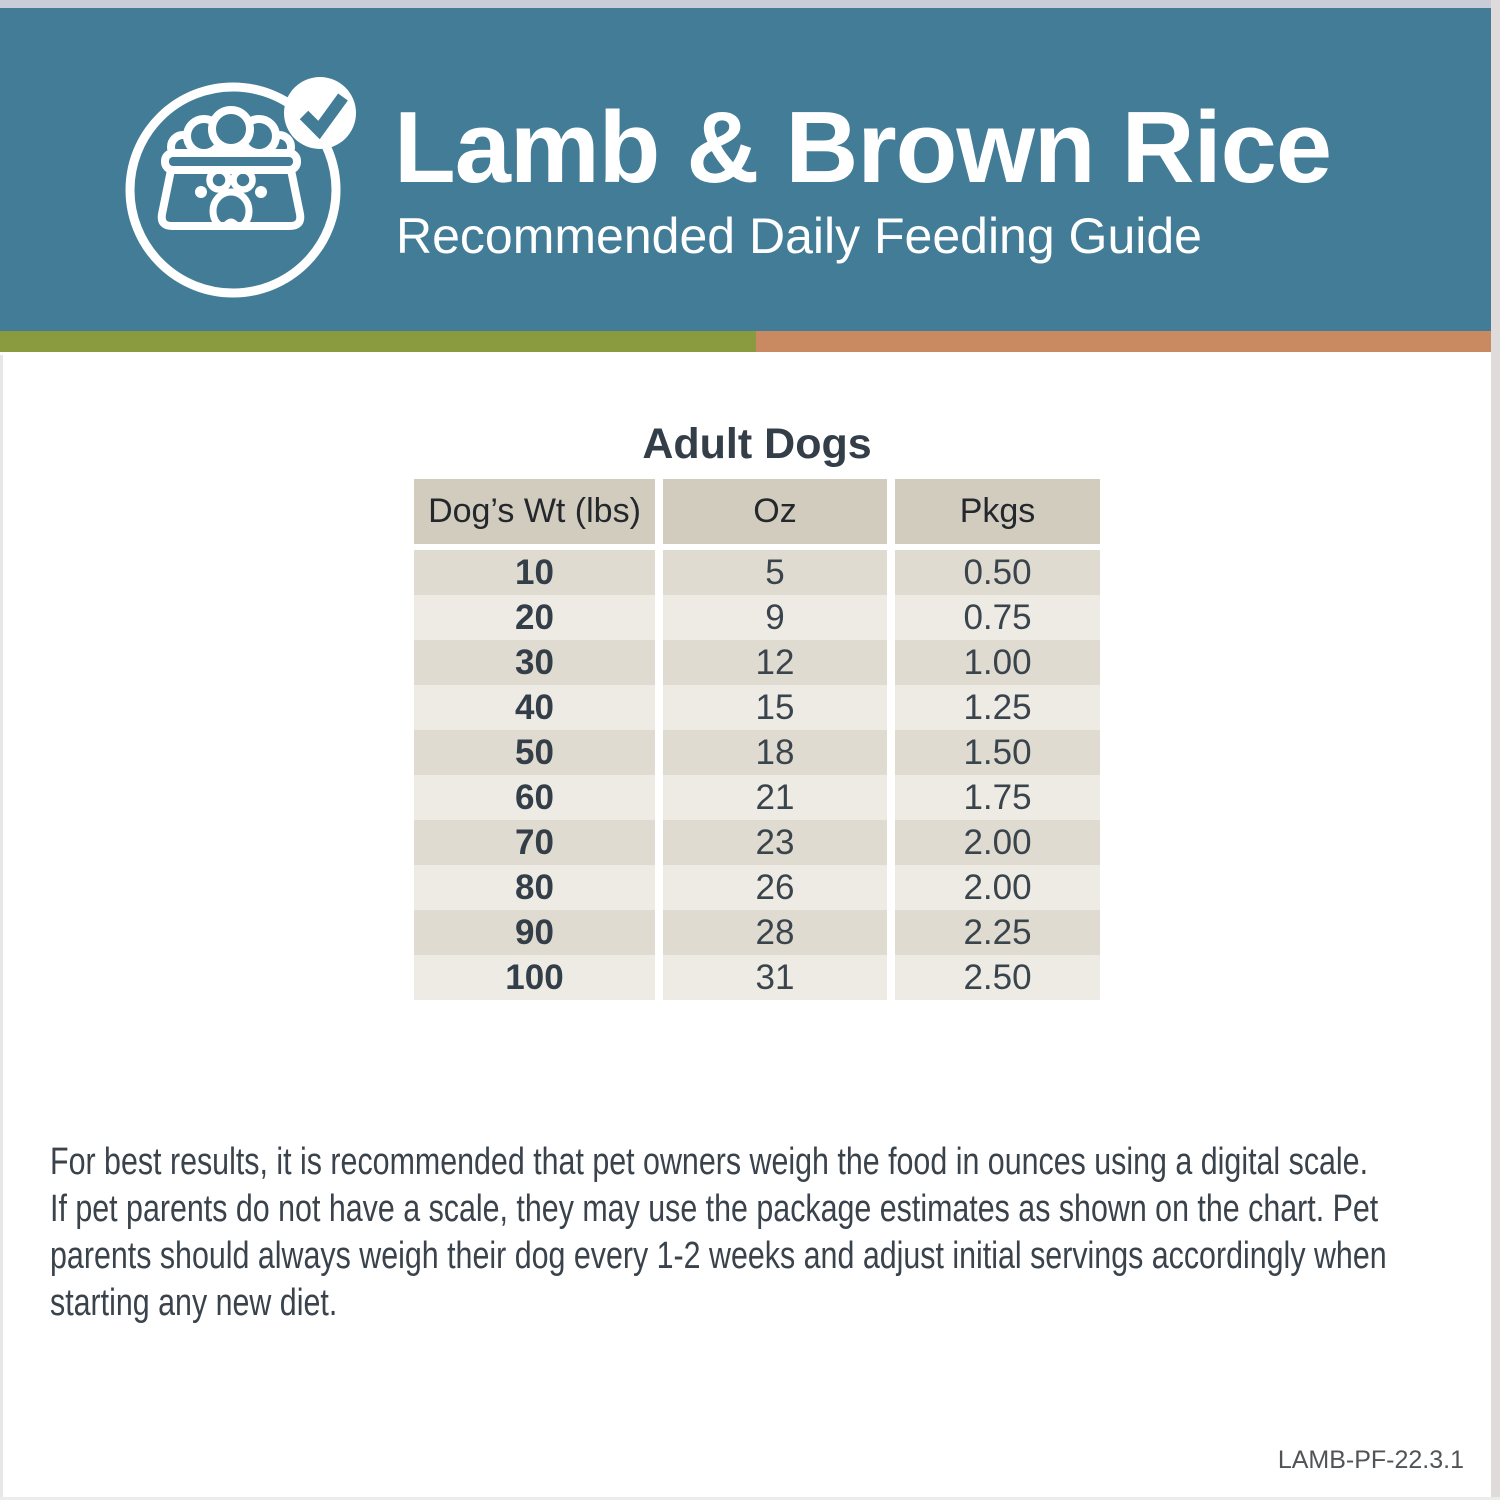 The height and width of the screenshot is (1500, 1500). What do you see at coordinates (997, 511) in the screenshot?
I see `column-header-pkgs: Pkgs` at bounding box center [997, 511].